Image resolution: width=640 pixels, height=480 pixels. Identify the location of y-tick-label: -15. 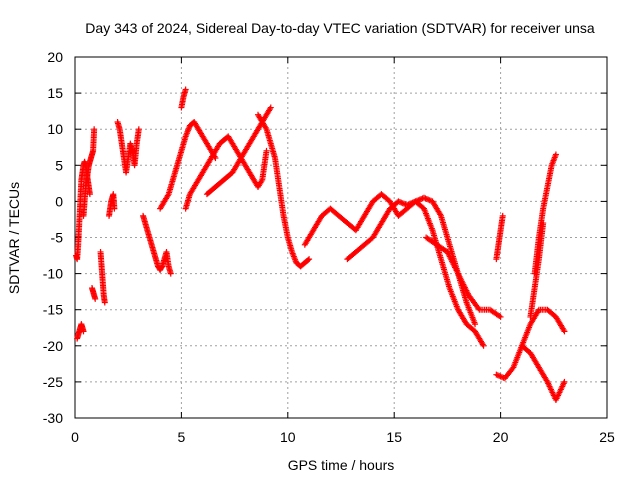
(53, 310).